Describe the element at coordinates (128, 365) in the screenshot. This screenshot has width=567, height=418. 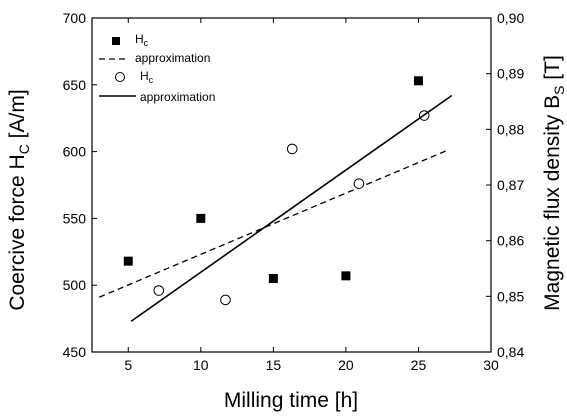
I see `x-tick-label: 5` at that location.